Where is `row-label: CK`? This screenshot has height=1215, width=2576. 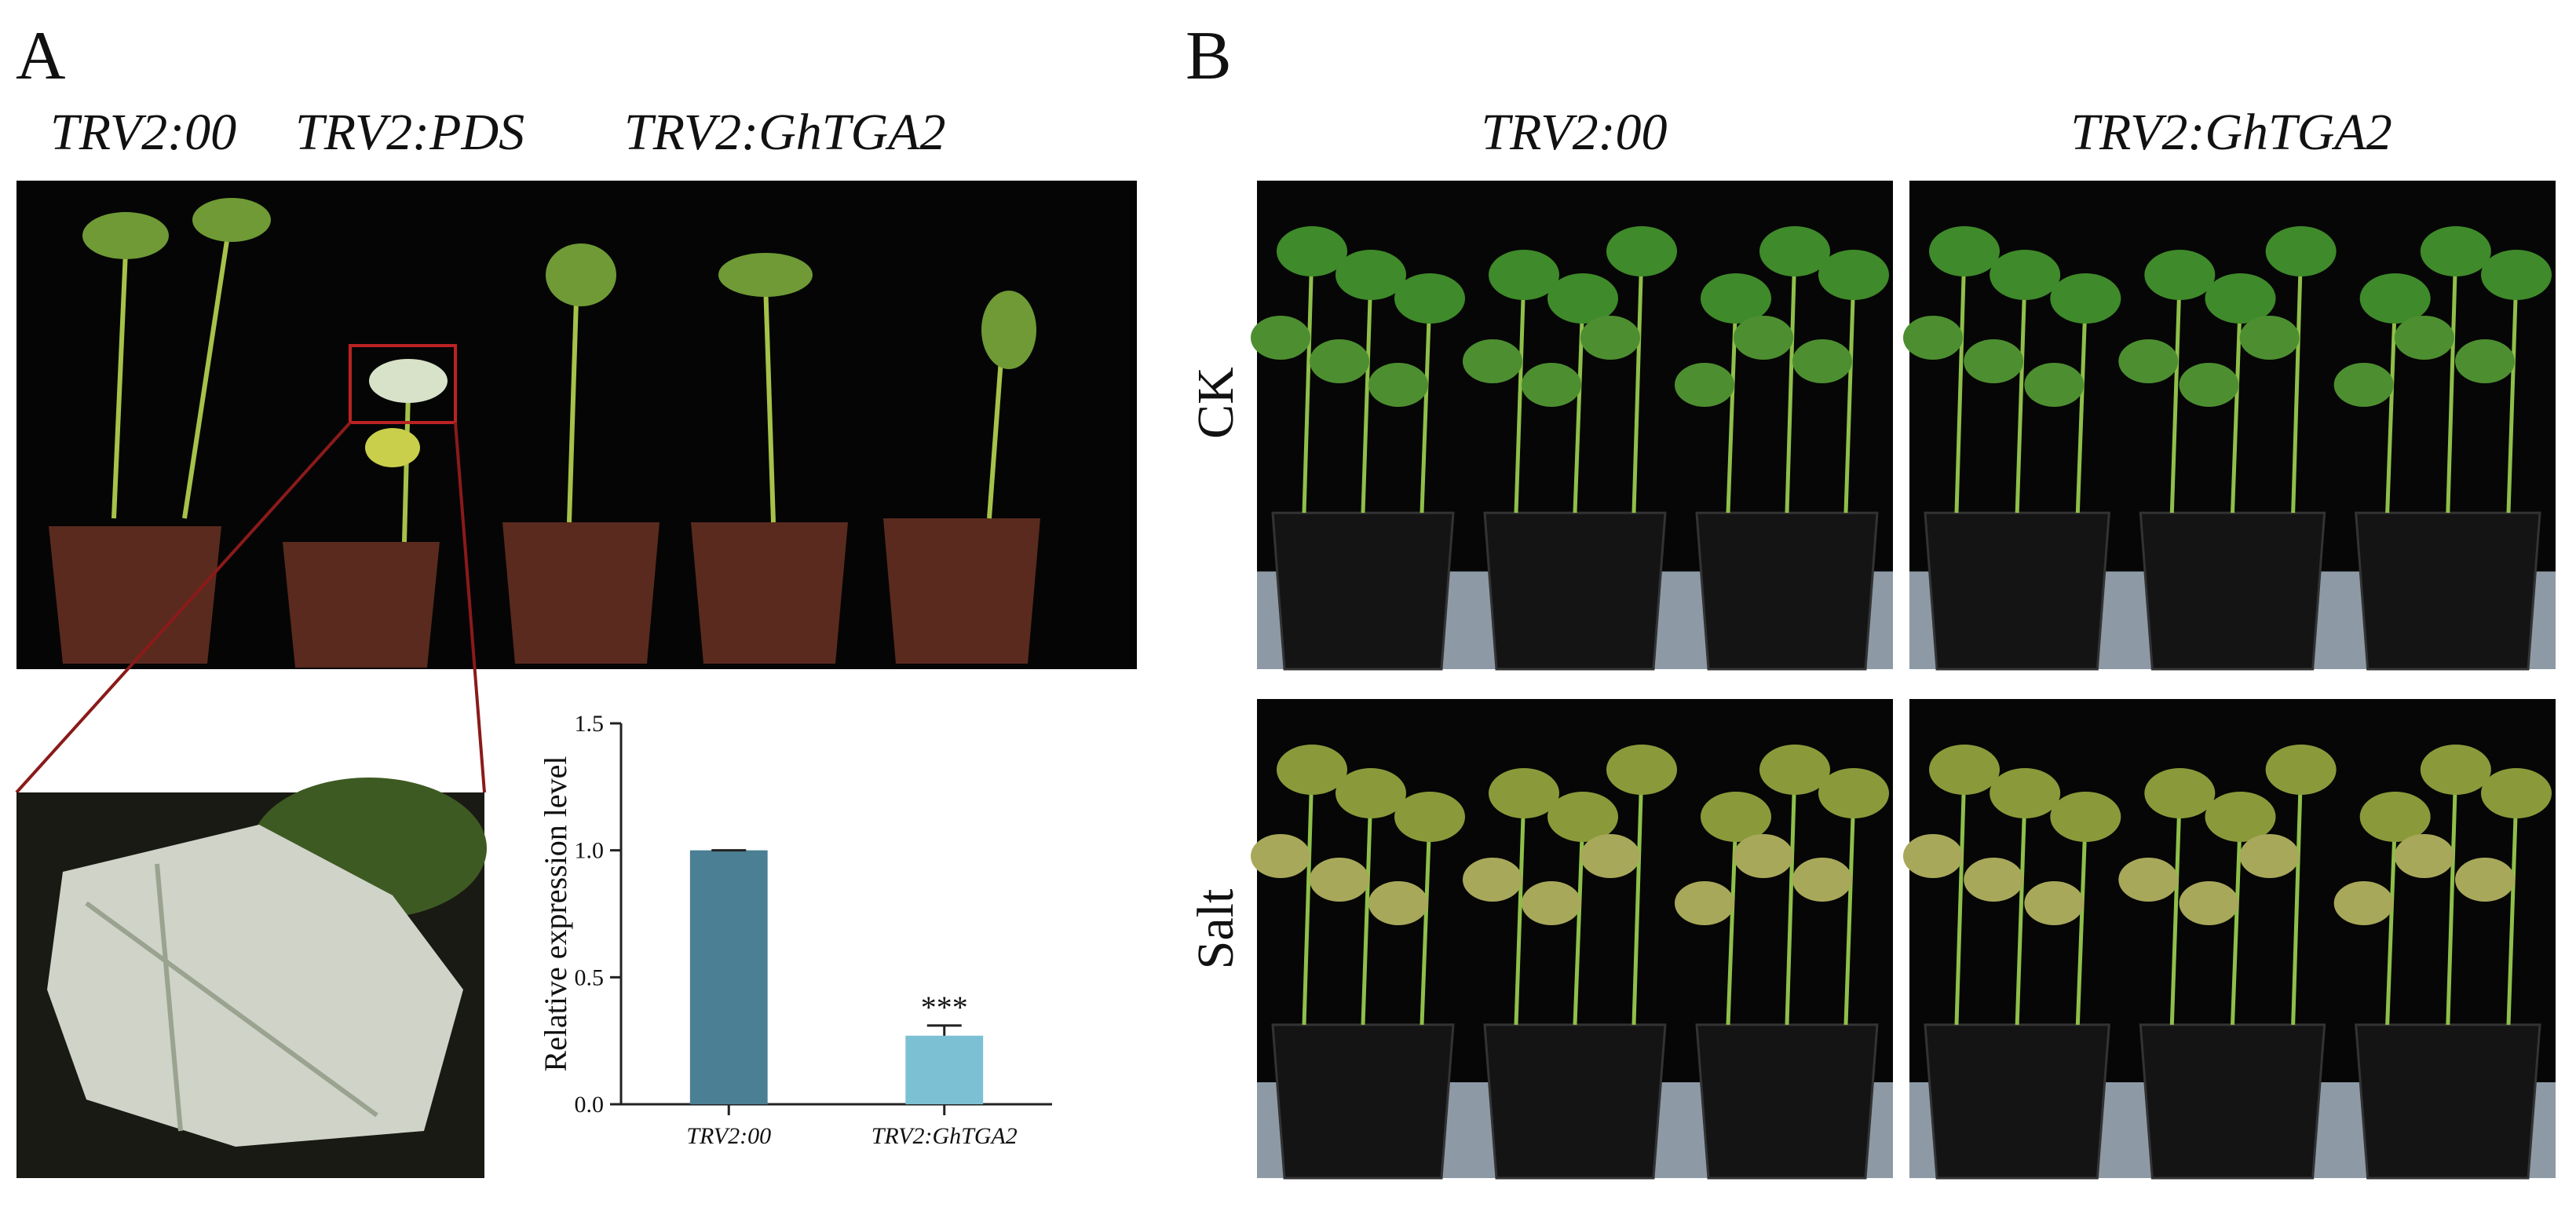
row-label: CK is located at coordinates (1215, 403).